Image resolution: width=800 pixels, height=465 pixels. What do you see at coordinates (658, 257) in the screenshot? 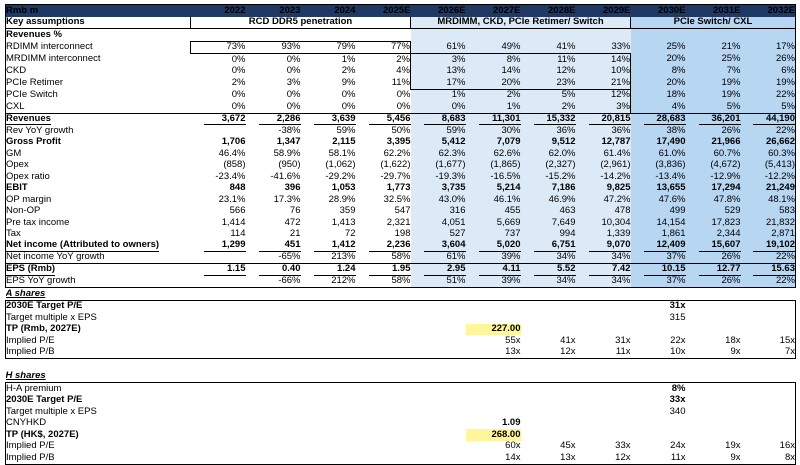
I see `cell-ni-yoy-2030e: 37%` at bounding box center [658, 257].